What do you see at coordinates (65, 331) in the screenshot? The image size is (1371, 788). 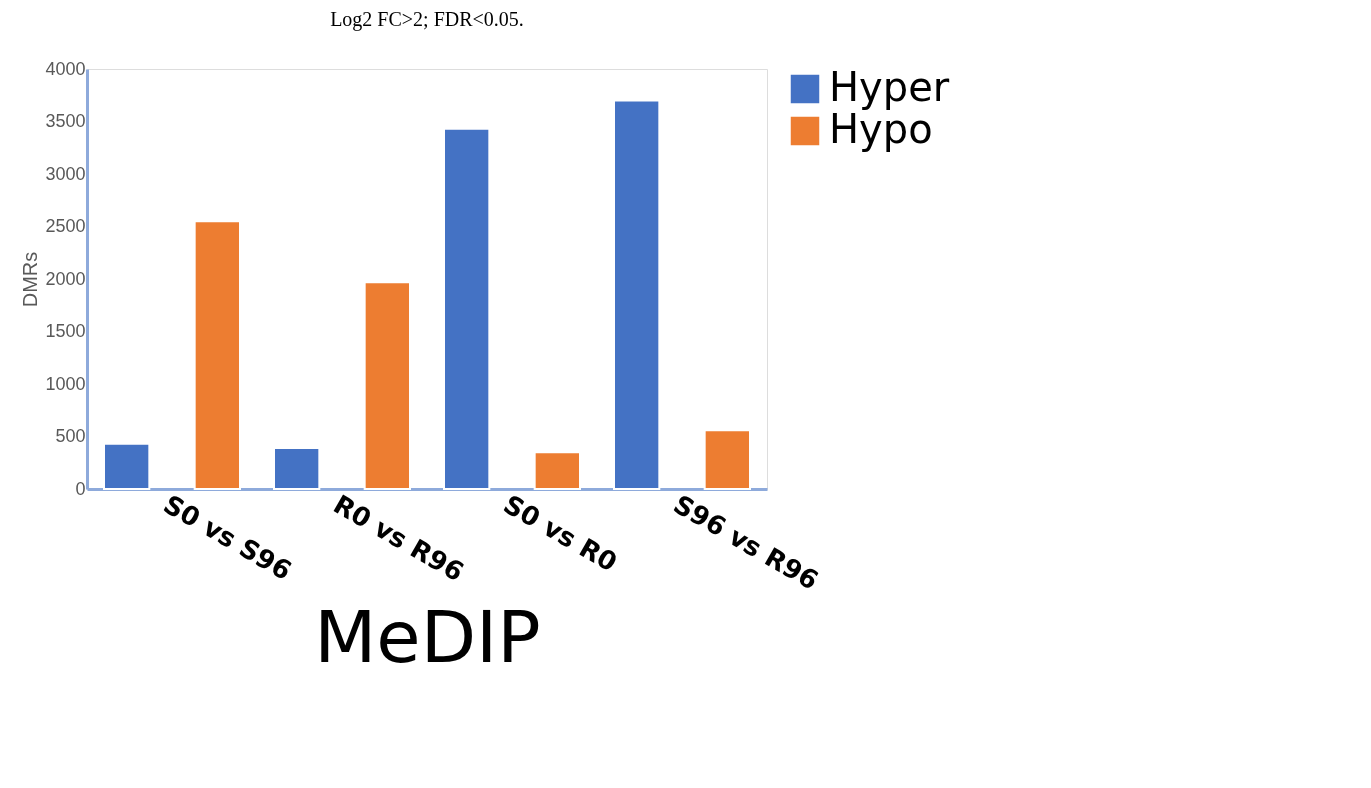 I see `y-tick-label: 1500` at bounding box center [65, 331].